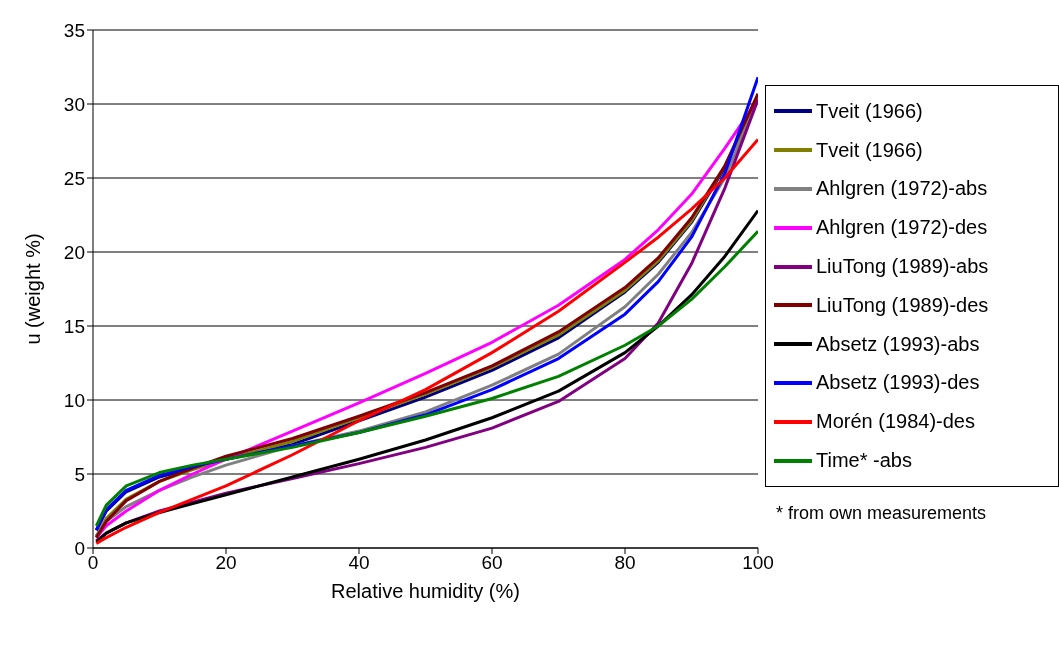 This screenshot has width=1059, height=646. Describe the element at coordinates (902, 228) in the screenshot. I see `legend-label: Ahlgren (1972)-des` at that location.